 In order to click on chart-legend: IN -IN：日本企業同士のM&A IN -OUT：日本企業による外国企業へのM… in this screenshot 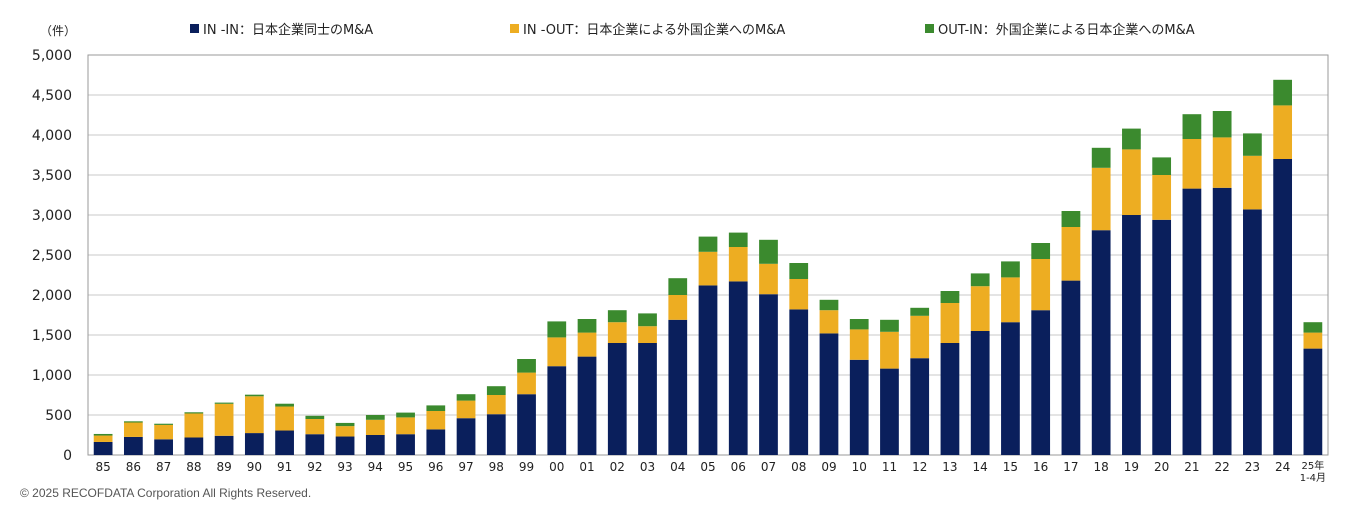, I will do `click(679, 29)`.